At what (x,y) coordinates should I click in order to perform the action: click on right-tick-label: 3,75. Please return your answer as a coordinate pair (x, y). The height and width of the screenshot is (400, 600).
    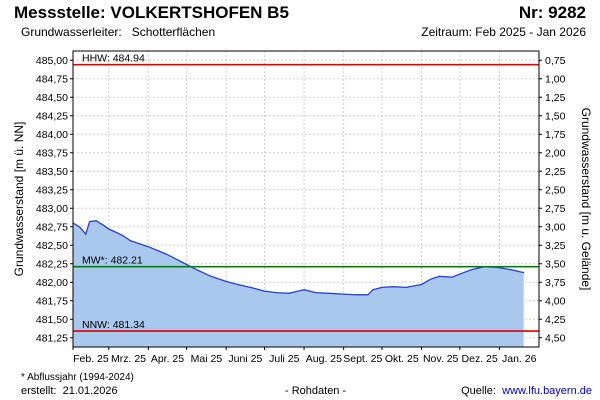
    Looking at the image, I should click on (555, 283).